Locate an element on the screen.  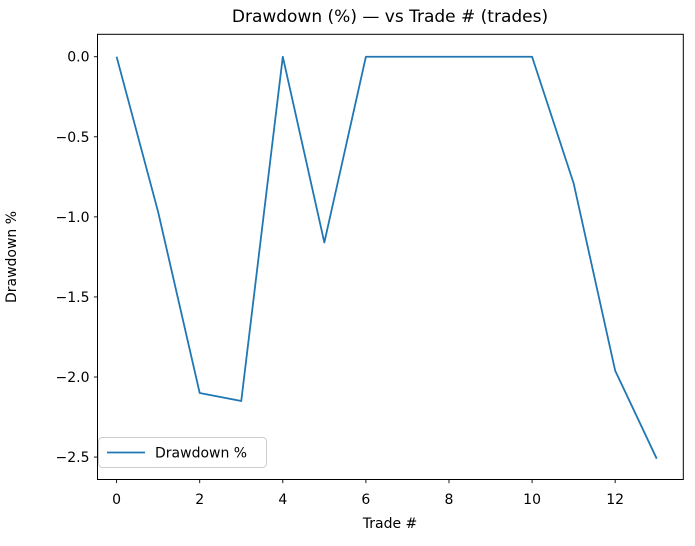
x-tick-label: 2 is located at coordinates (199, 500).